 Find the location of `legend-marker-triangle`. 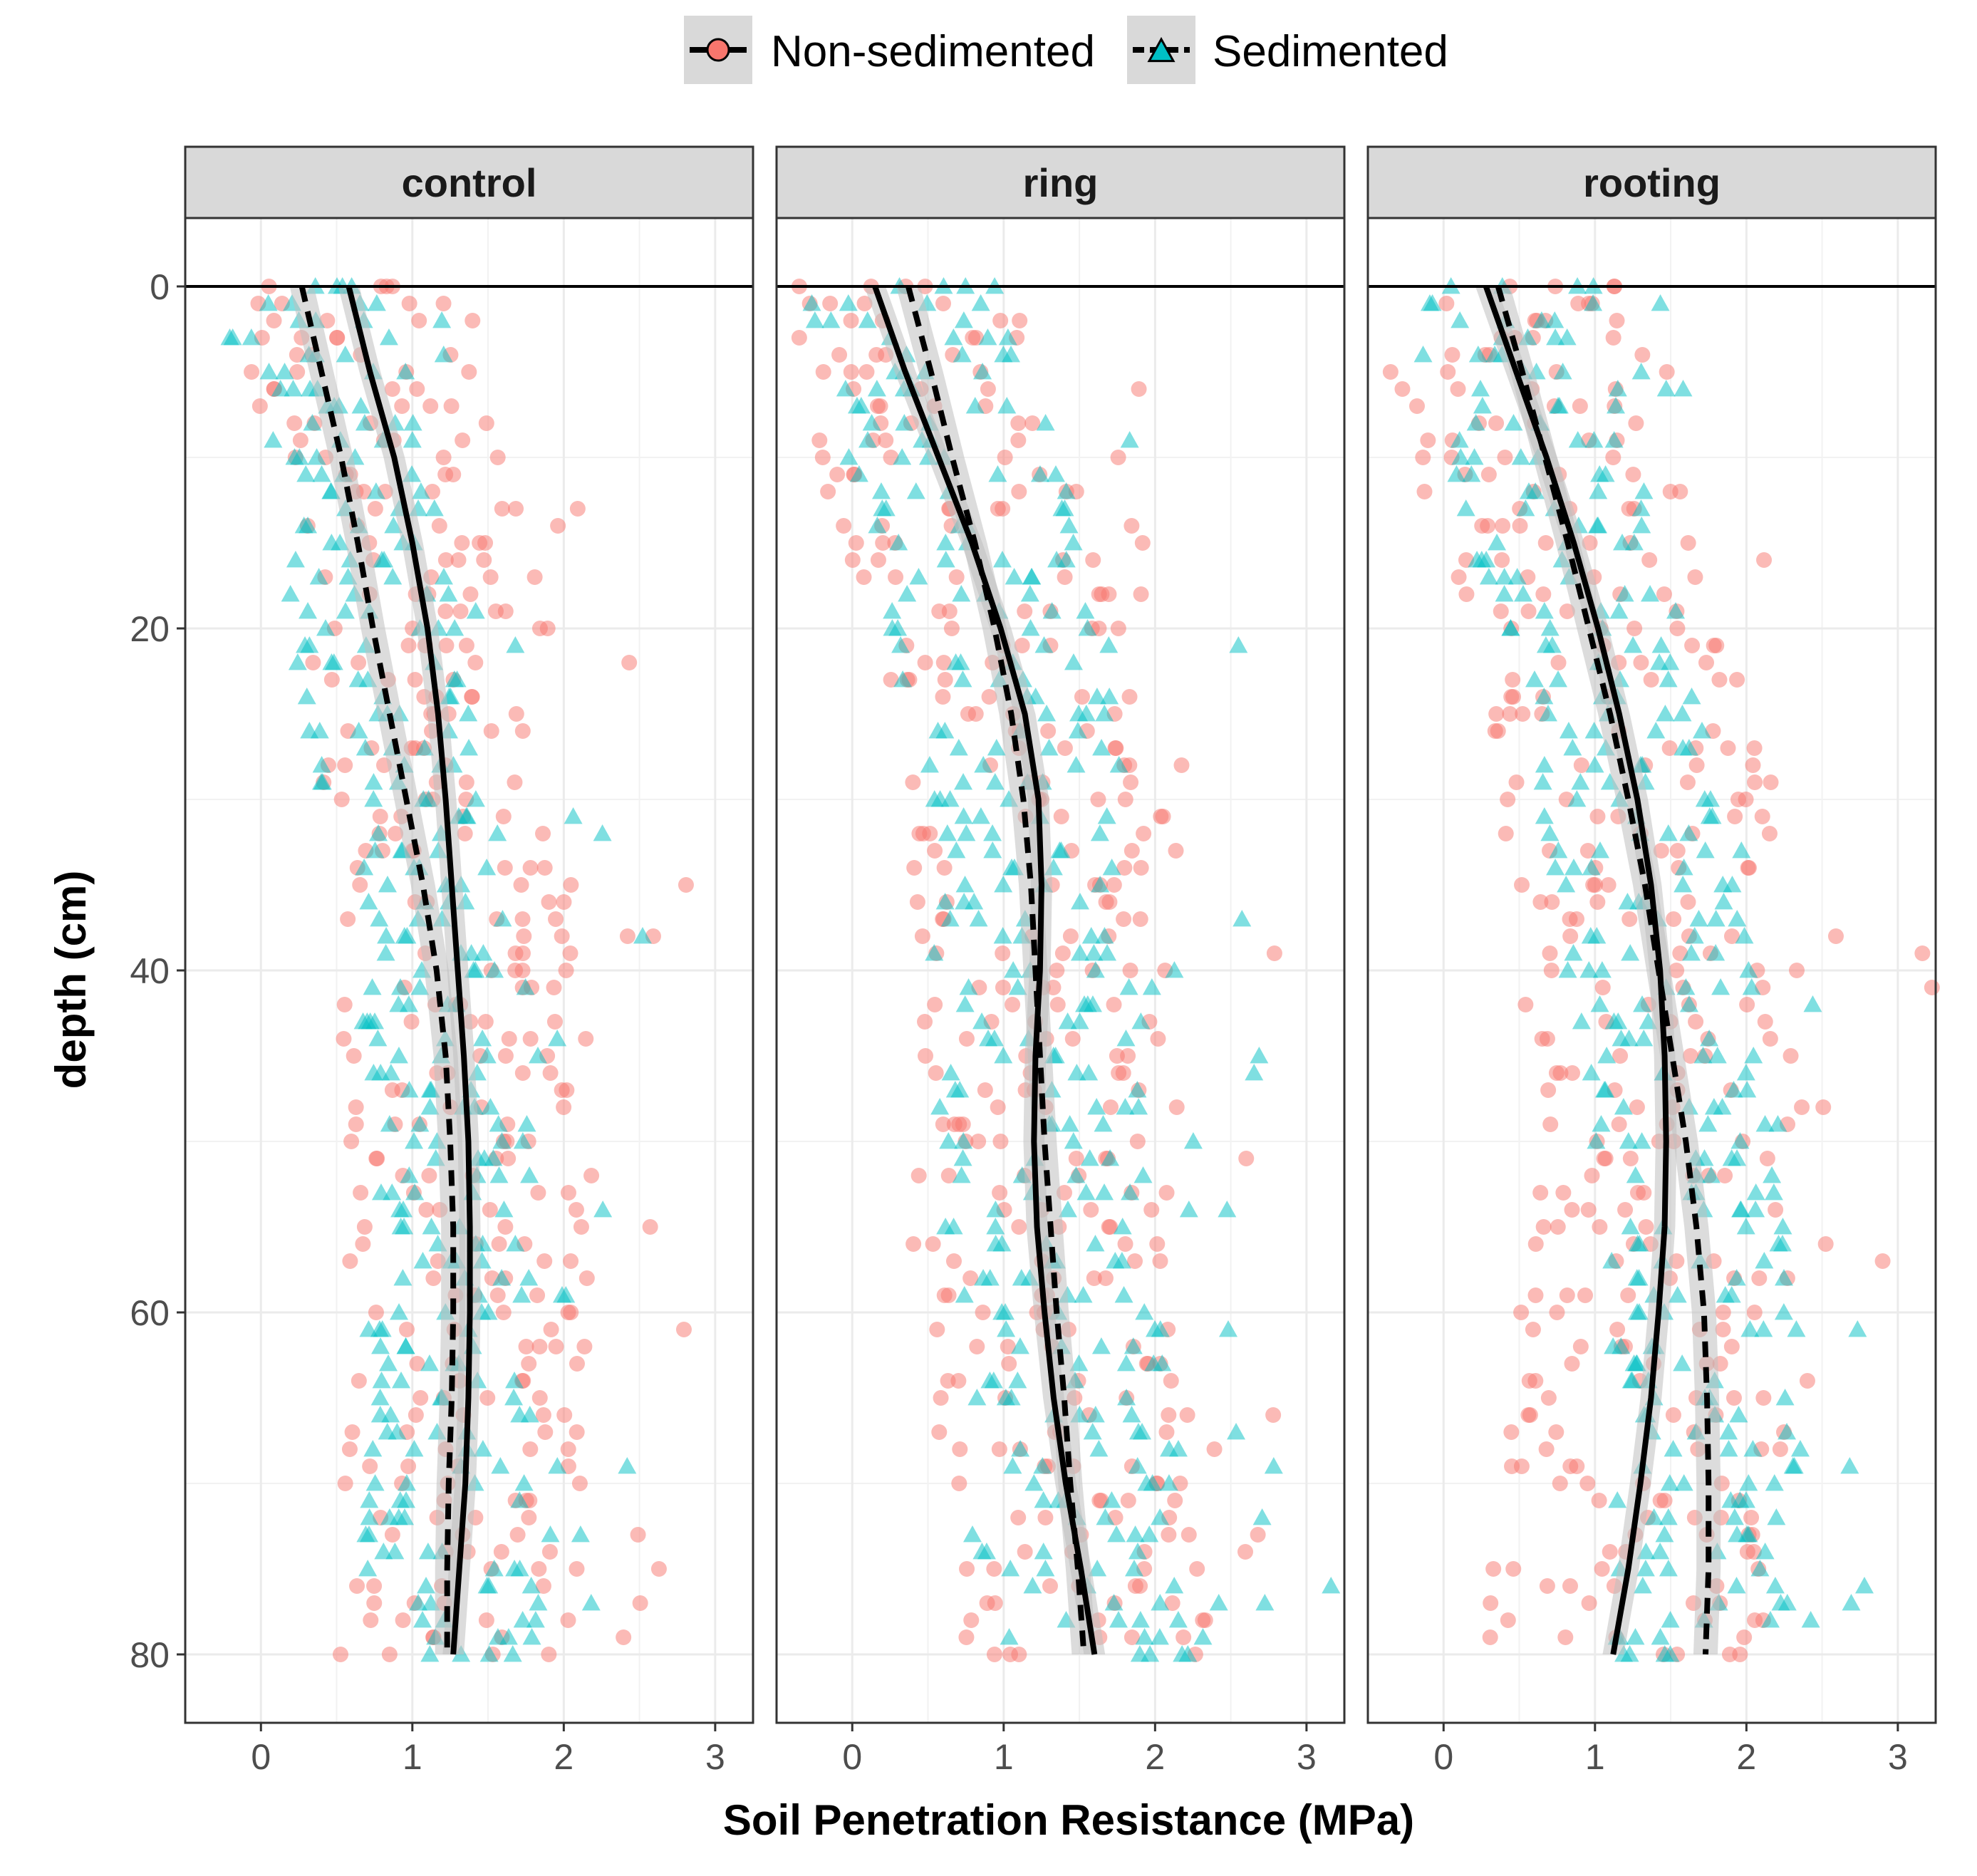

legend-marker-triangle is located at coordinates (1162, 49).